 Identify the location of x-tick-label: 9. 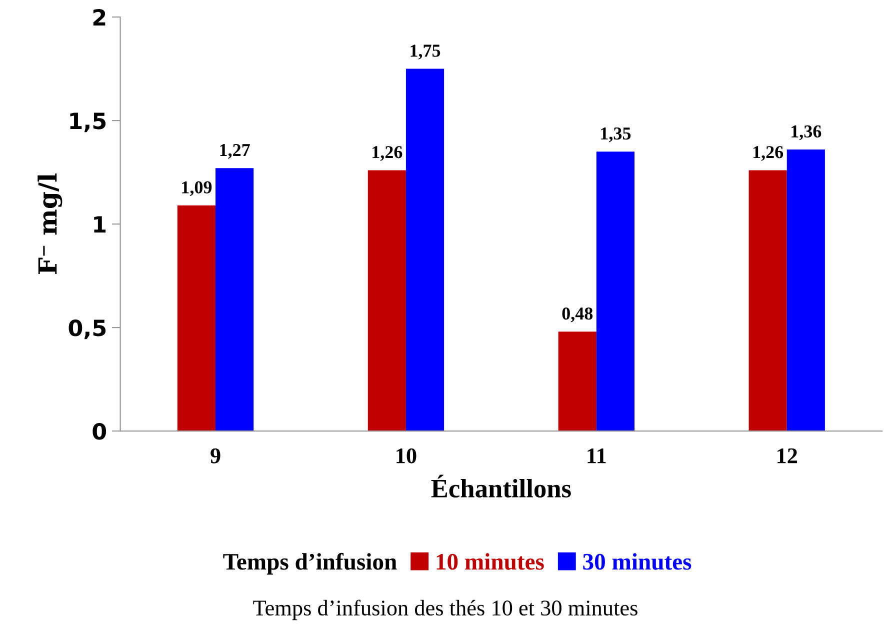
(215, 456).